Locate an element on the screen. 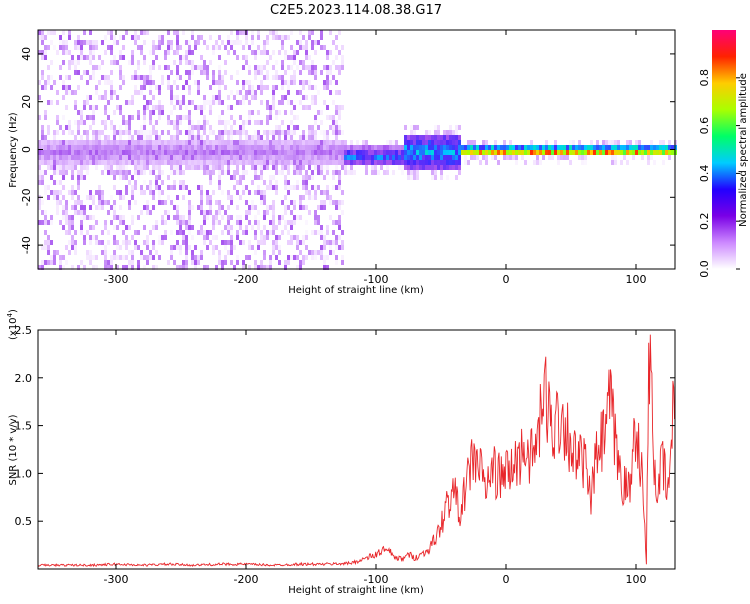 This screenshot has height=604, width=750. snr-xaxis-tick-label: -200 is located at coordinates (246, 579).